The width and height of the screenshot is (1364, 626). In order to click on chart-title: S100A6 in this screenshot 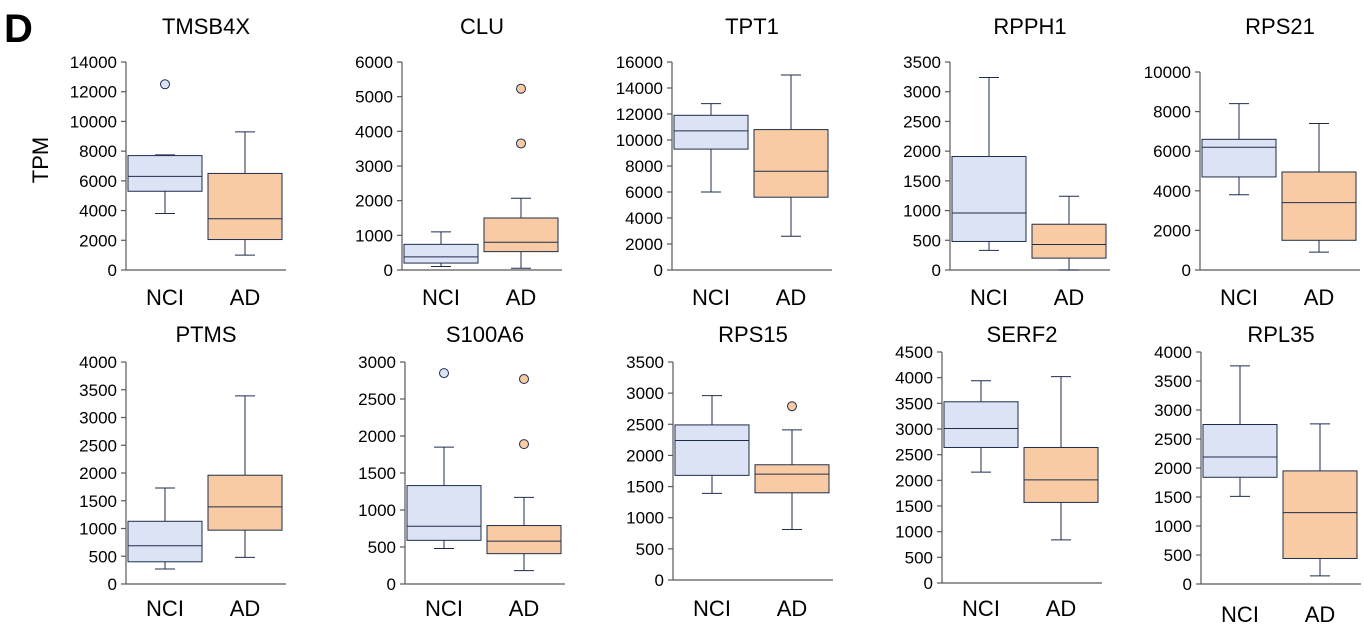, I will do `click(485, 334)`.